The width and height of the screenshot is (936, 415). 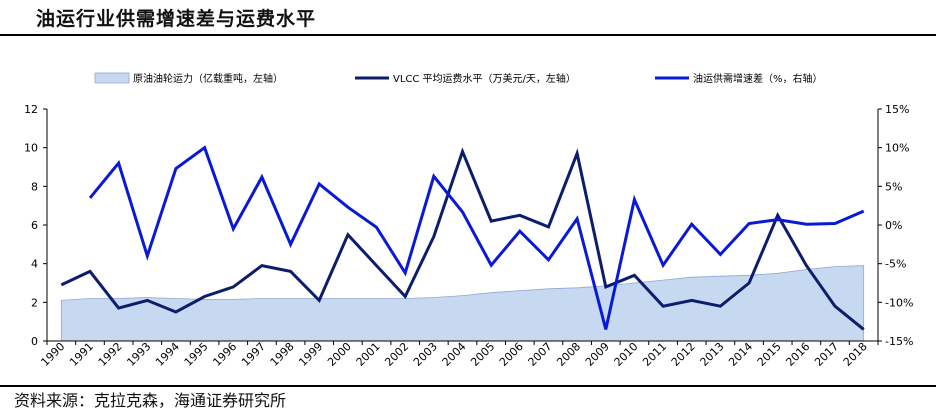 I want to click on left-tick-label: 4, so click(x=34, y=264).